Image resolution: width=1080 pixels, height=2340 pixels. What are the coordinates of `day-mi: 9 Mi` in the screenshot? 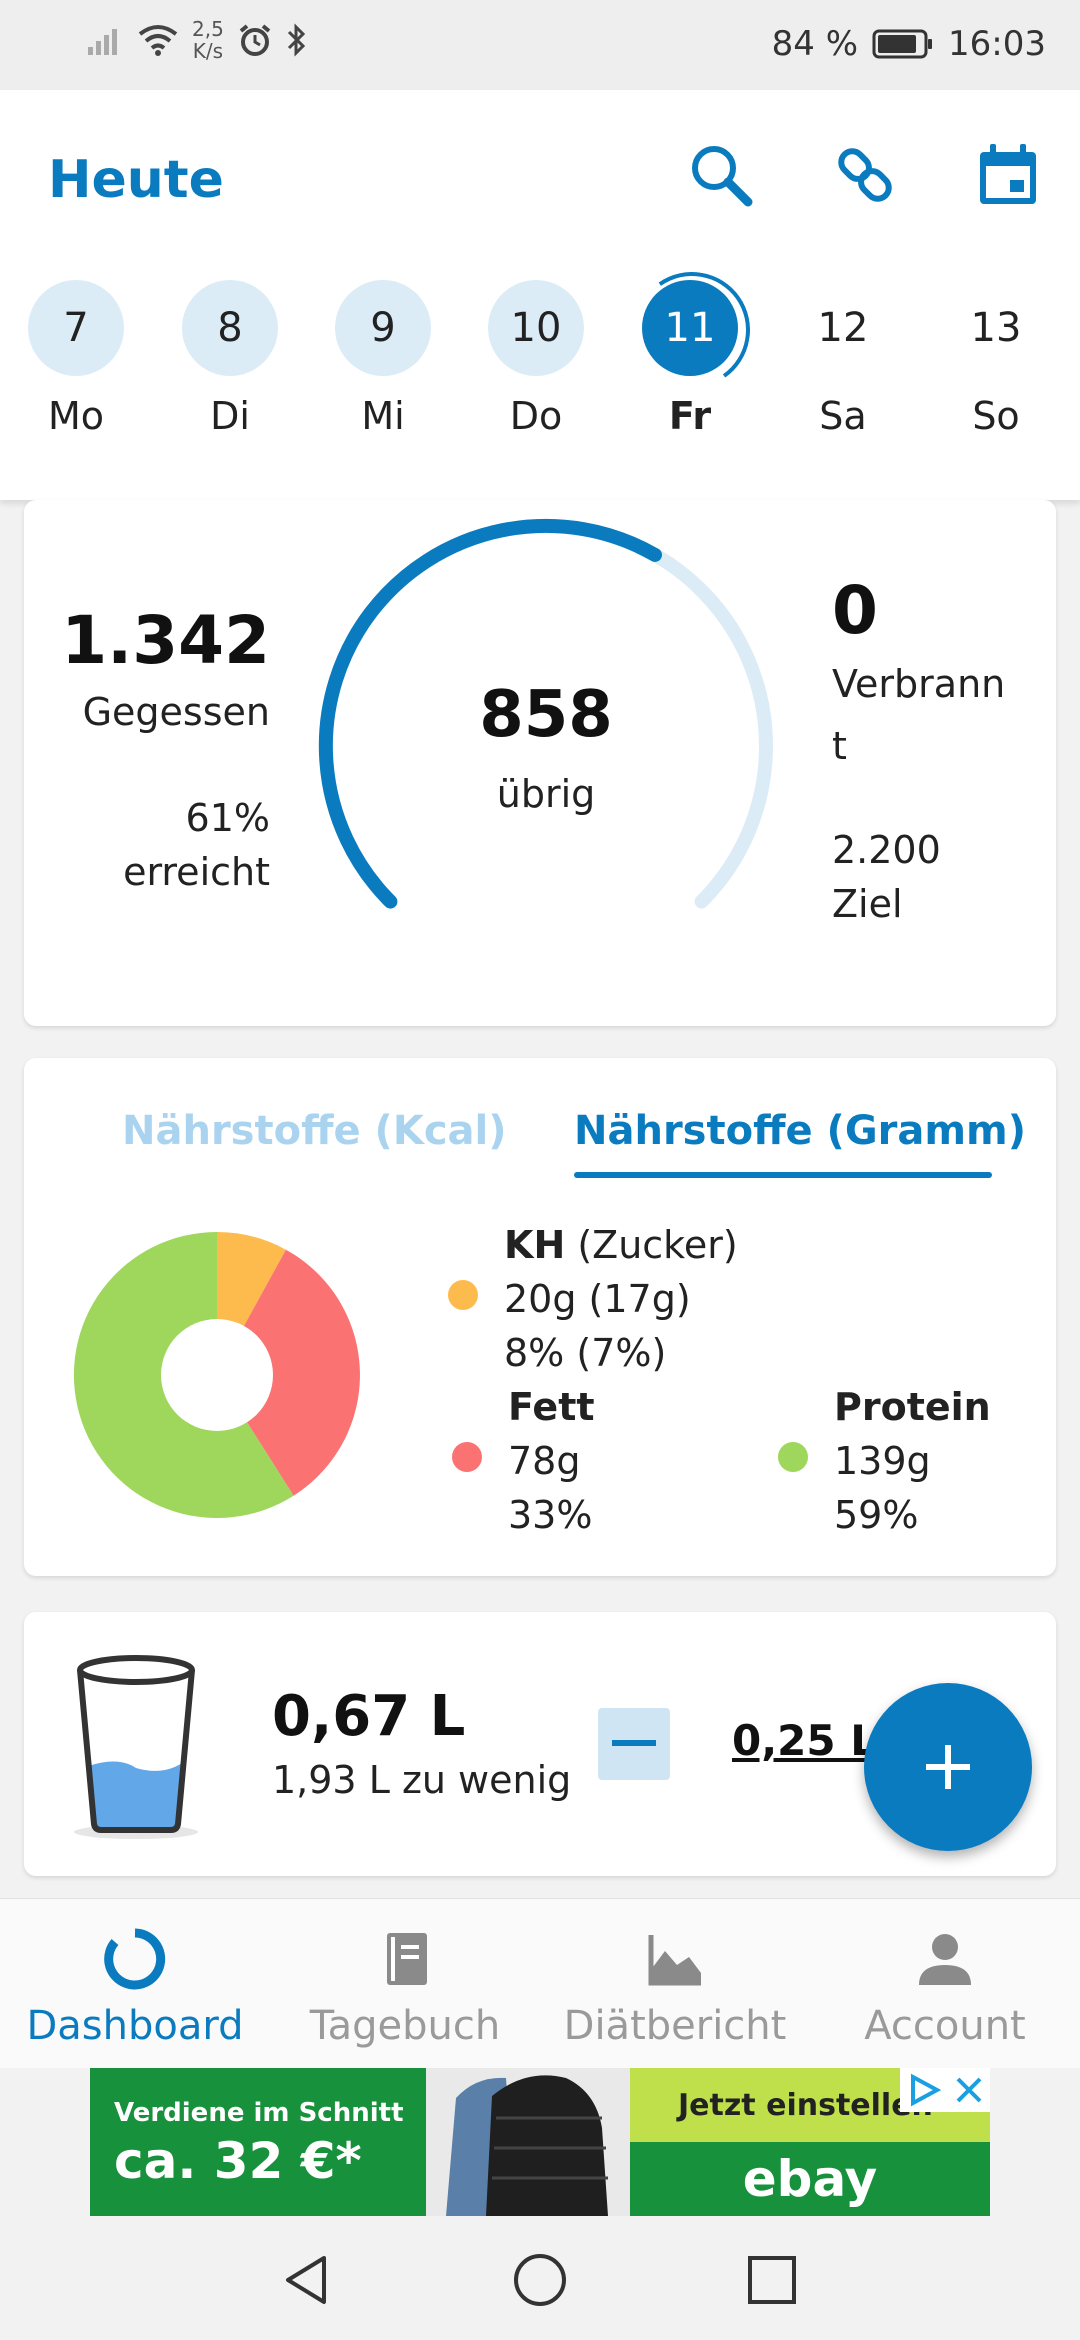 It's located at (383, 359).